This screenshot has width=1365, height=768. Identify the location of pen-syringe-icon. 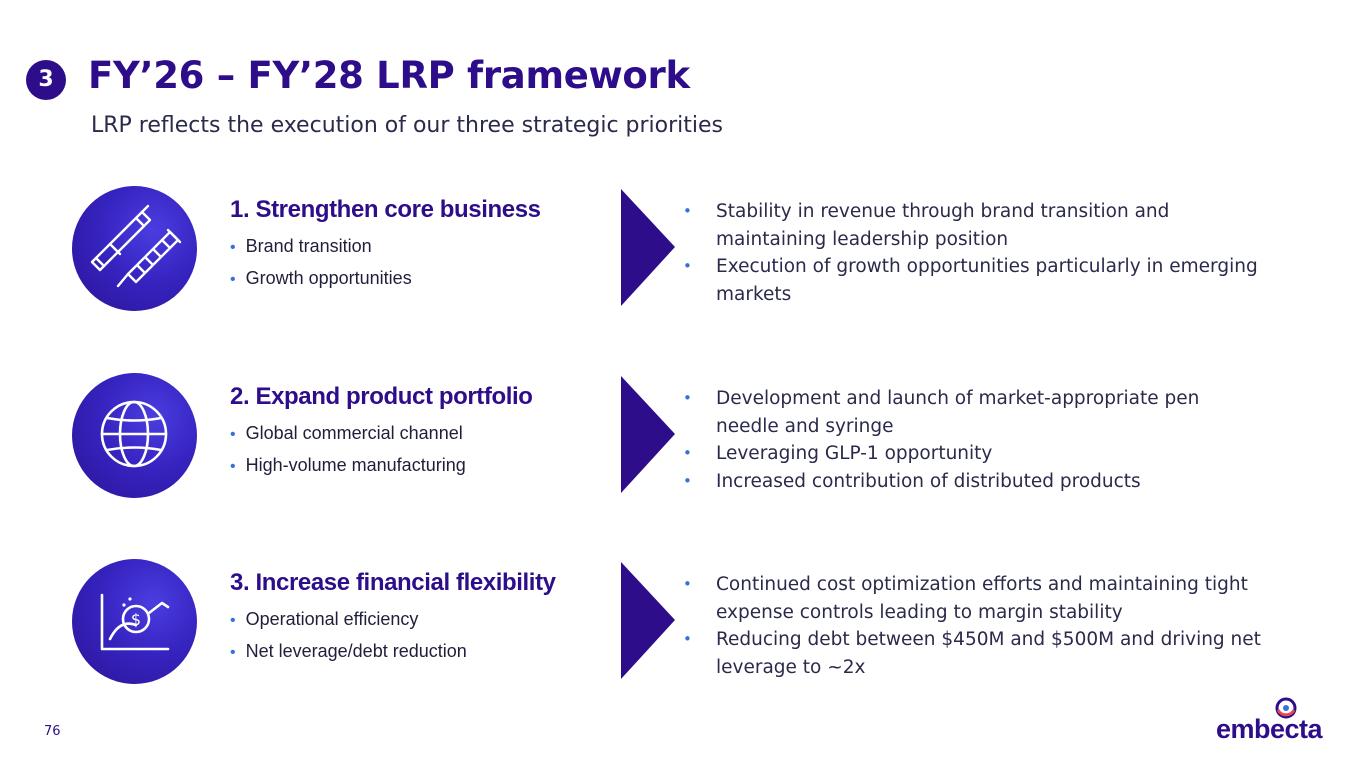
(134, 248).